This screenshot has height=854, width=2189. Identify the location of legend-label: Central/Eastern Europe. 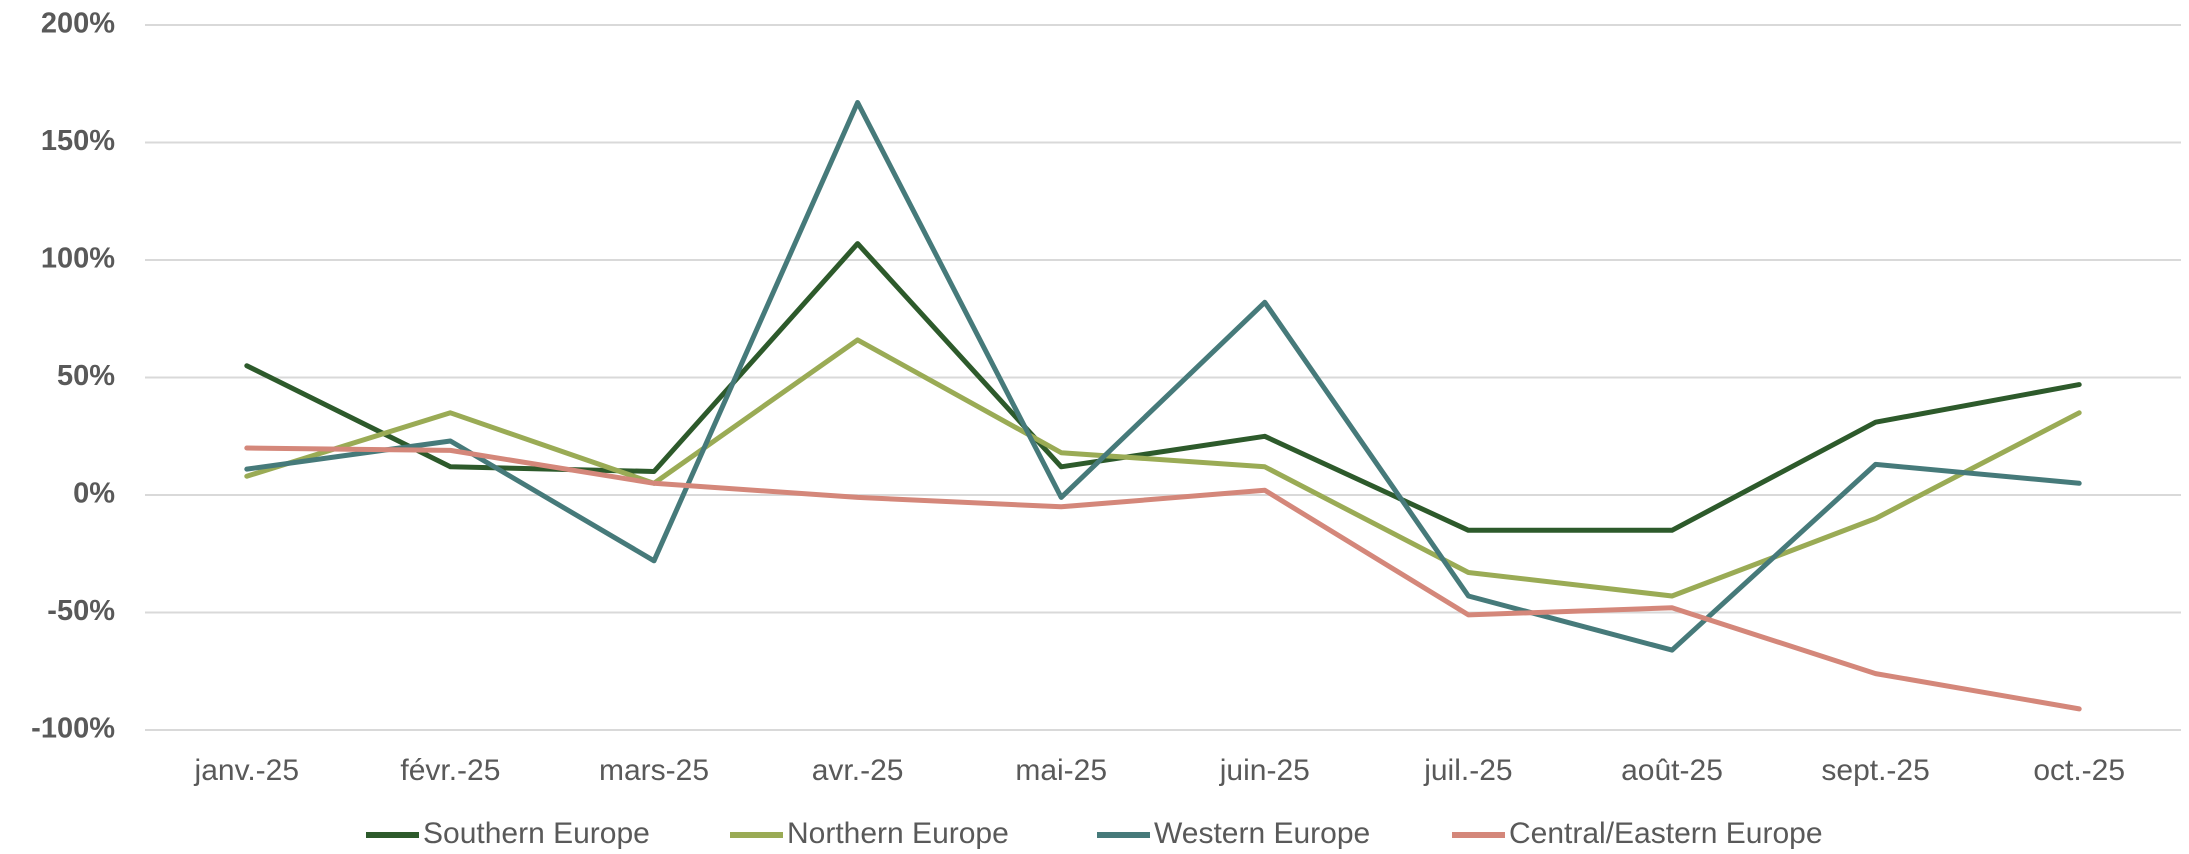
(1666, 833).